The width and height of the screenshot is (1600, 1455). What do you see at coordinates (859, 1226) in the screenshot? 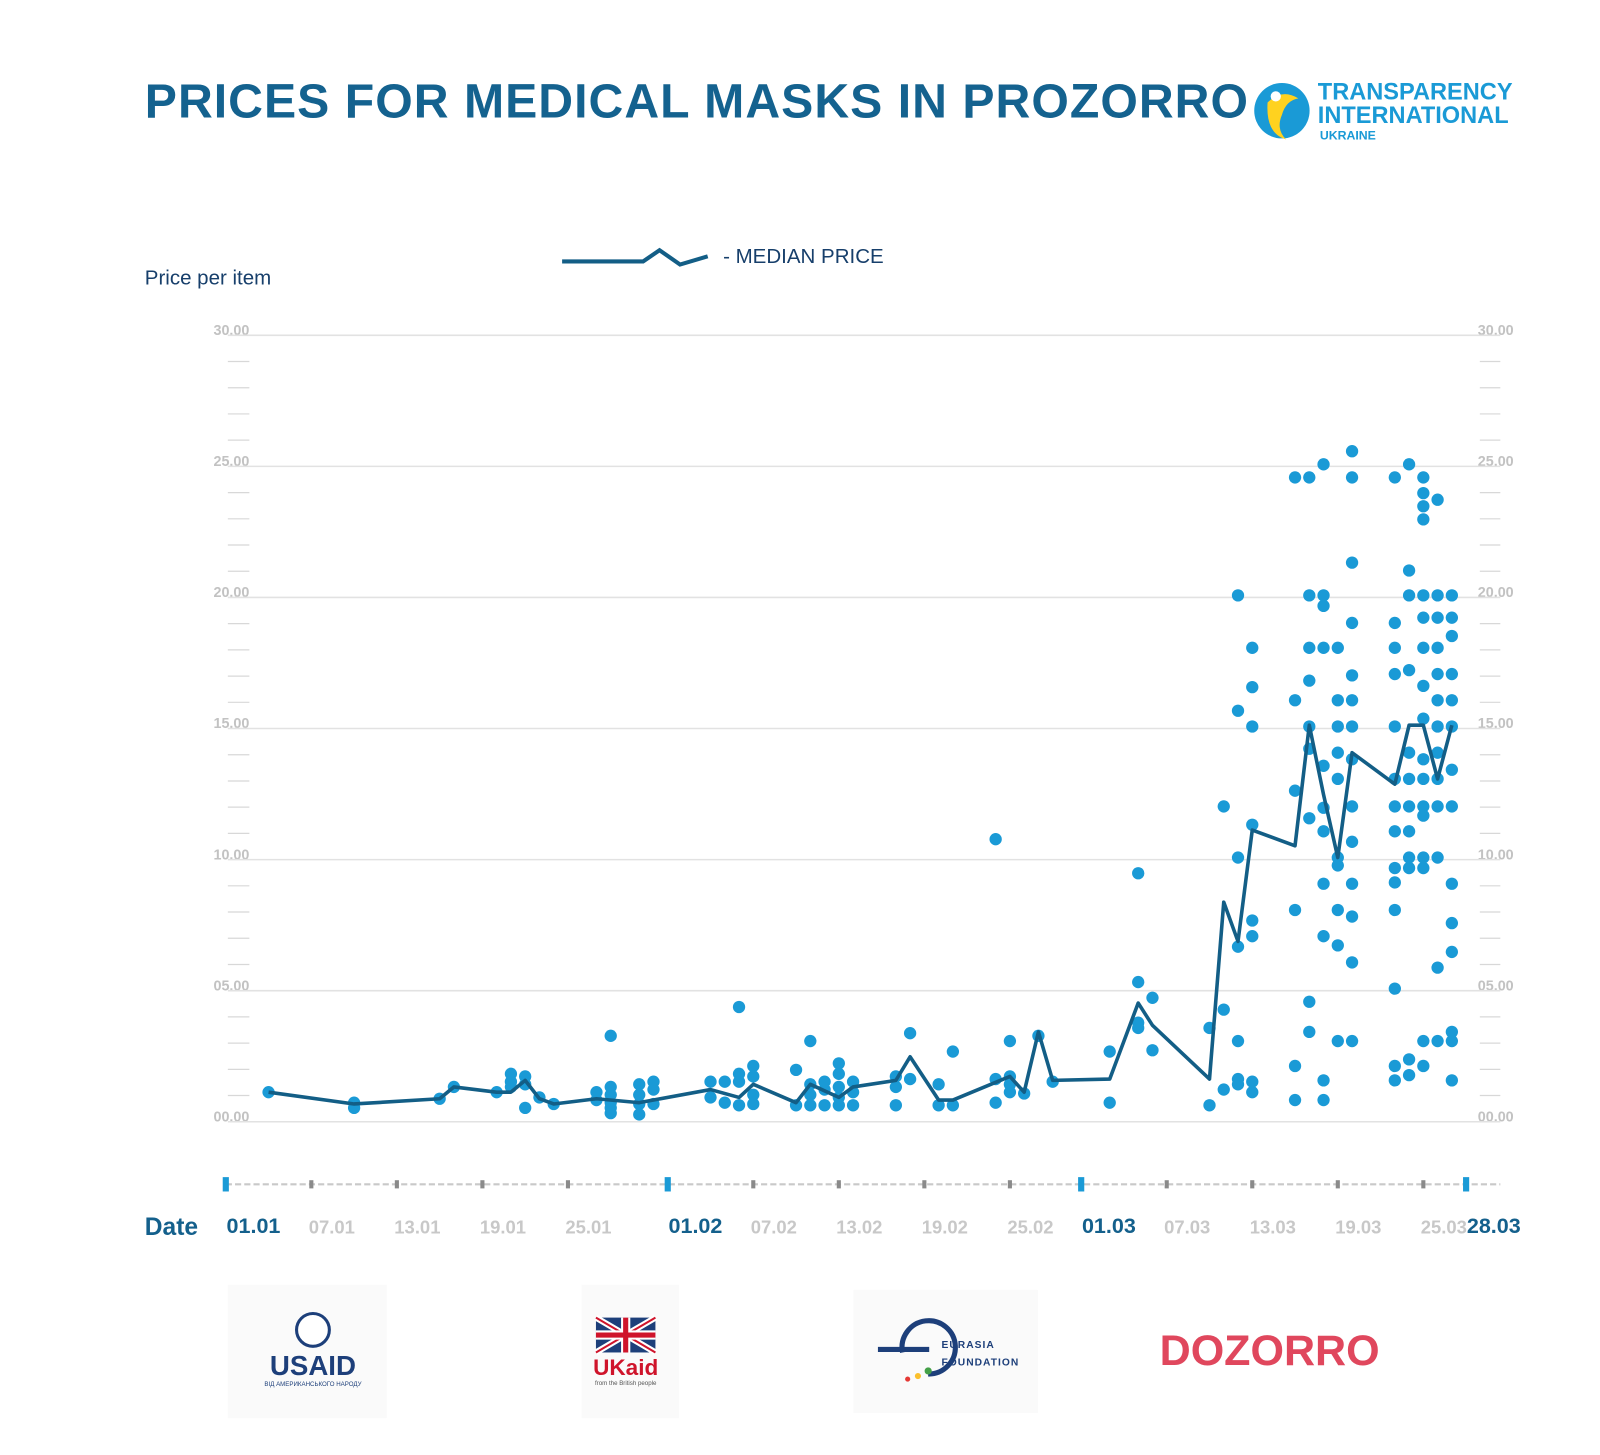
I see `x-tick-label: 13.02` at bounding box center [859, 1226].